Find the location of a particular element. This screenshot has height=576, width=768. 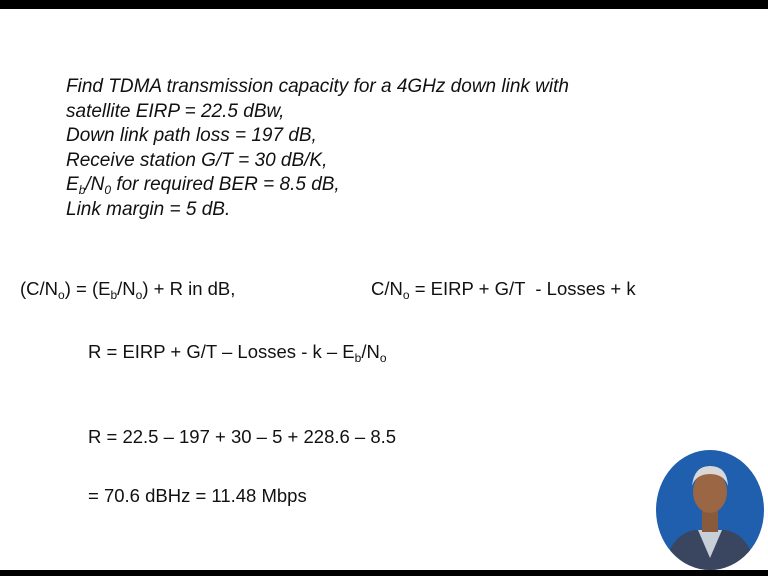

text-run: Receive station G/T = 30 dB/K, is located at coordinates (197, 160).